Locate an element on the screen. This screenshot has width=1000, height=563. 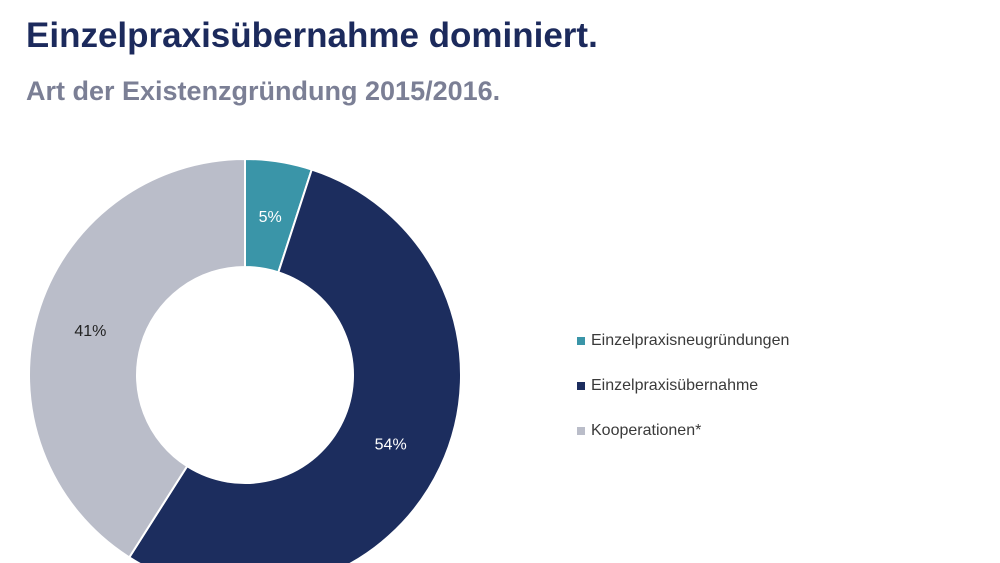
legend-label: Kooperationen* is located at coordinates (646, 430).